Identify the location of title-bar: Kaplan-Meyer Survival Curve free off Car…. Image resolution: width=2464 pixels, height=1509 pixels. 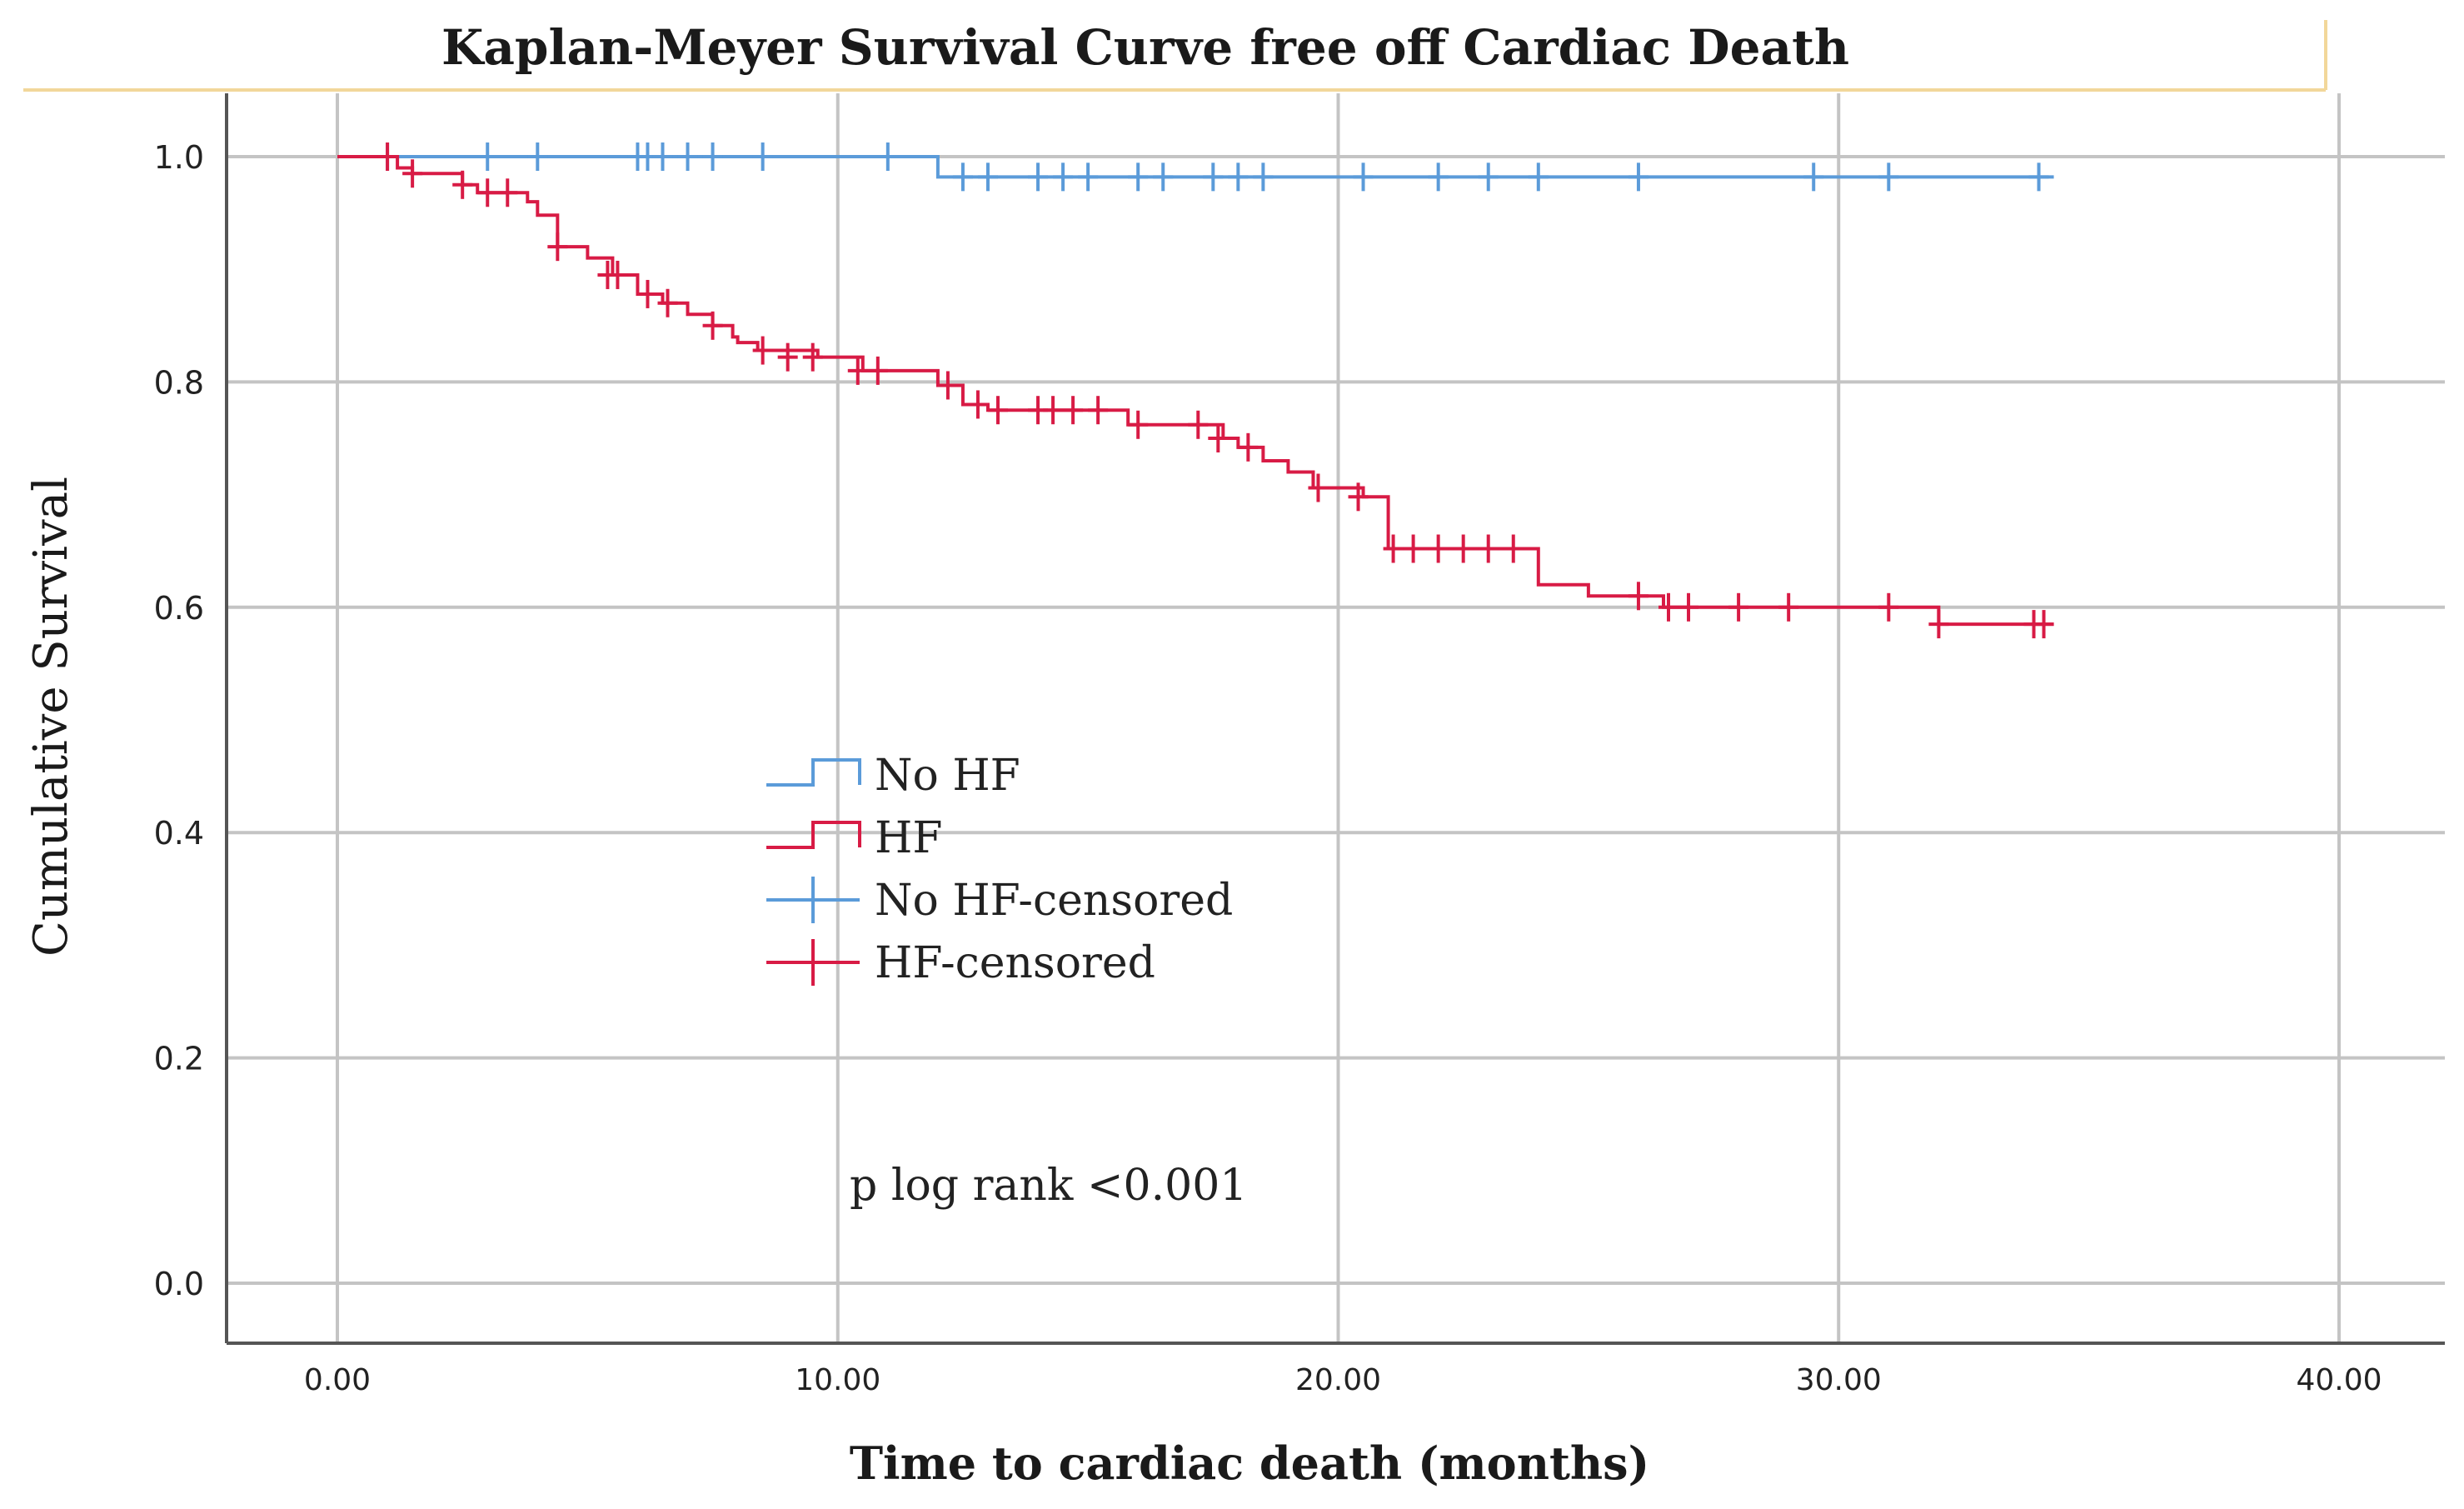
(1175, 55).